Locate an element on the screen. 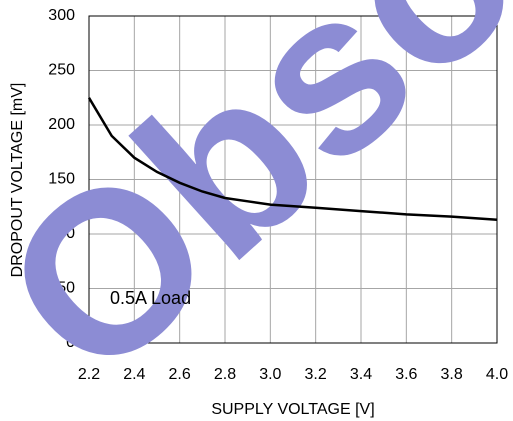 This screenshot has width=513, height=421. x-tick-label: 2.8 is located at coordinates (225, 374).